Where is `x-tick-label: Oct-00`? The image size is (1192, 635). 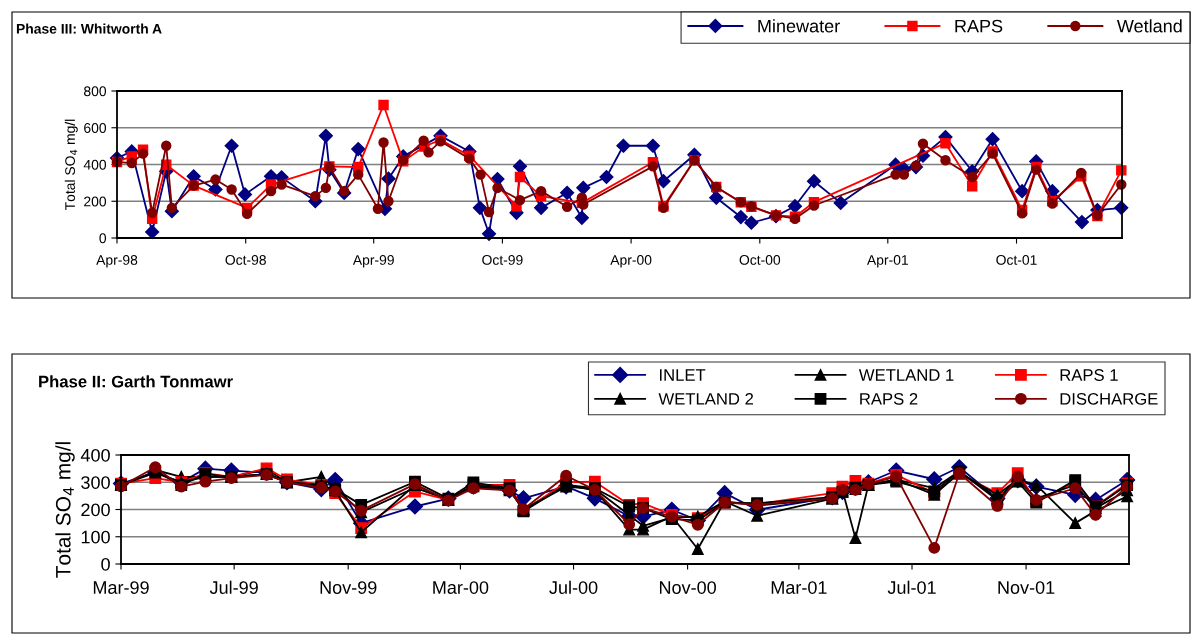 x-tick-label: Oct-00 is located at coordinates (760, 260).